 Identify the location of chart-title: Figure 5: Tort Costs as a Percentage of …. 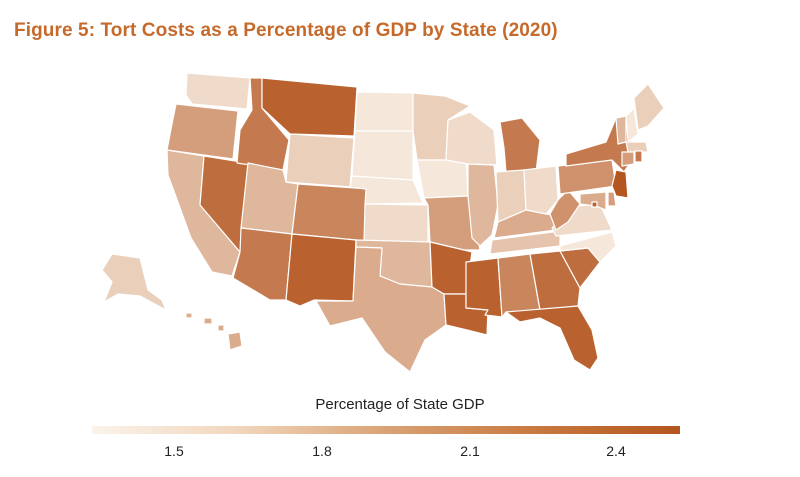
(286, 30).